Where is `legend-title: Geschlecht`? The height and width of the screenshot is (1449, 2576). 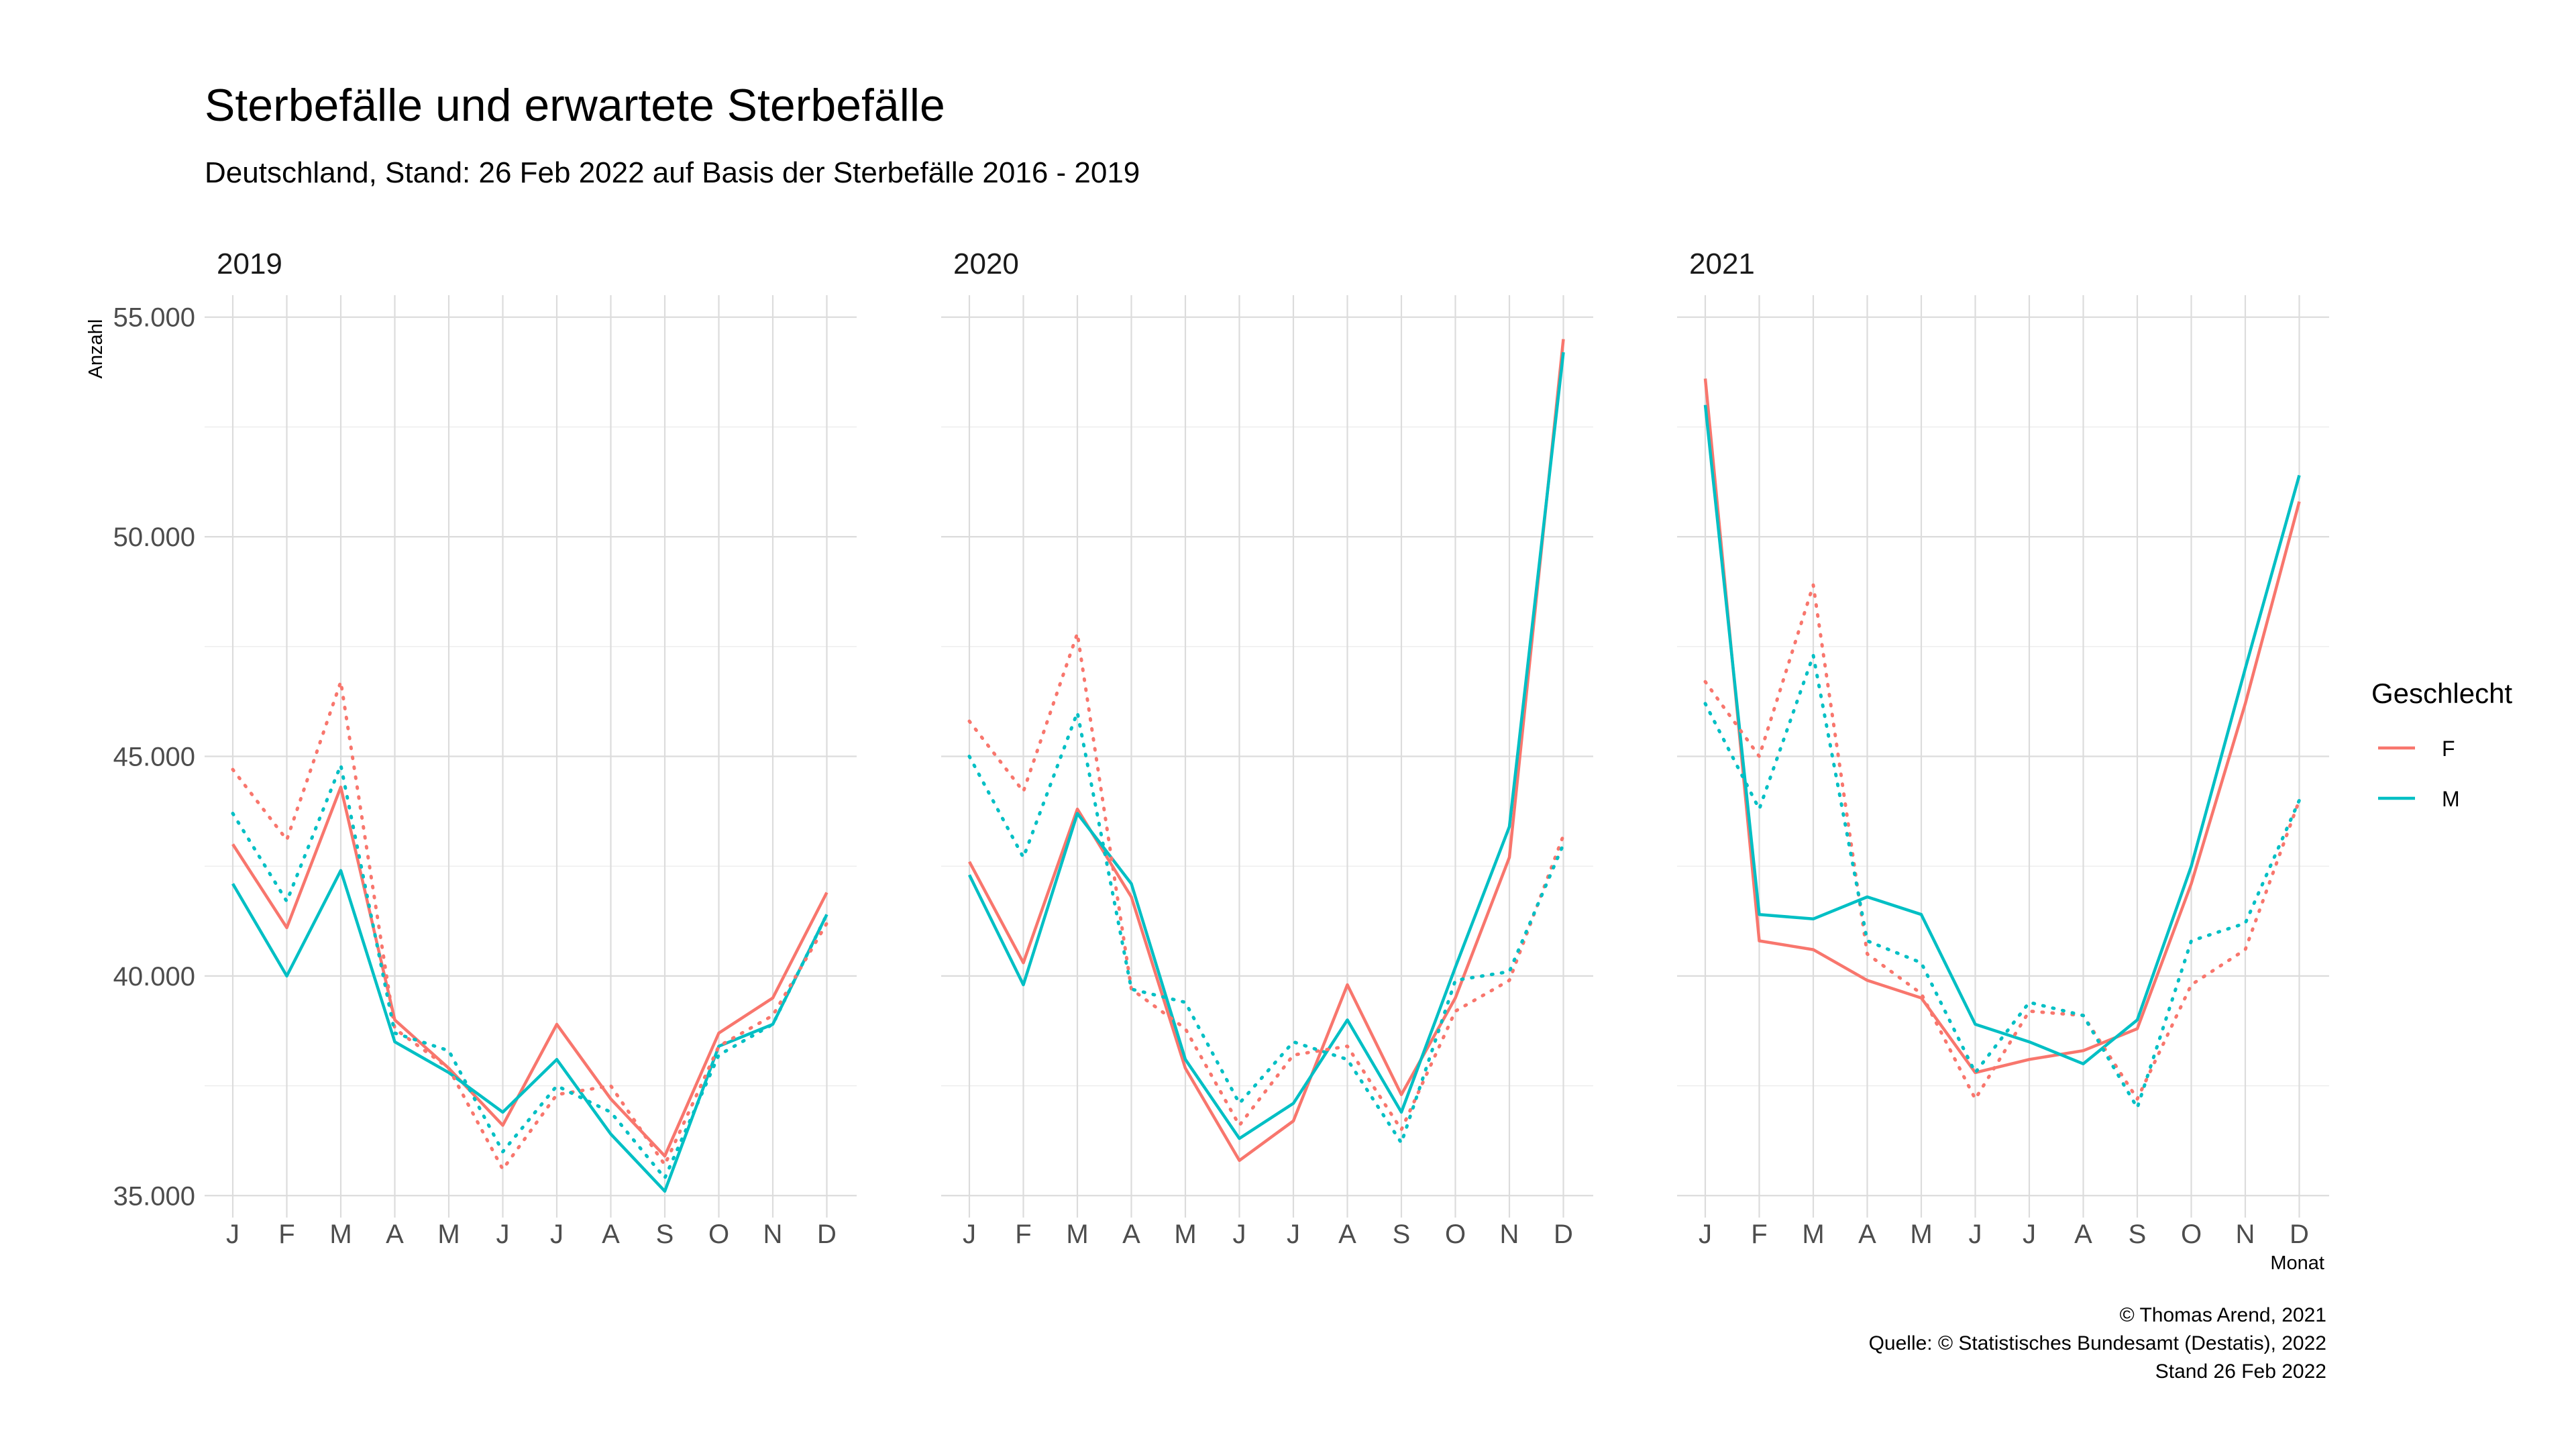
legend-title: Geschlecht is located at coordinates (2441, 693).